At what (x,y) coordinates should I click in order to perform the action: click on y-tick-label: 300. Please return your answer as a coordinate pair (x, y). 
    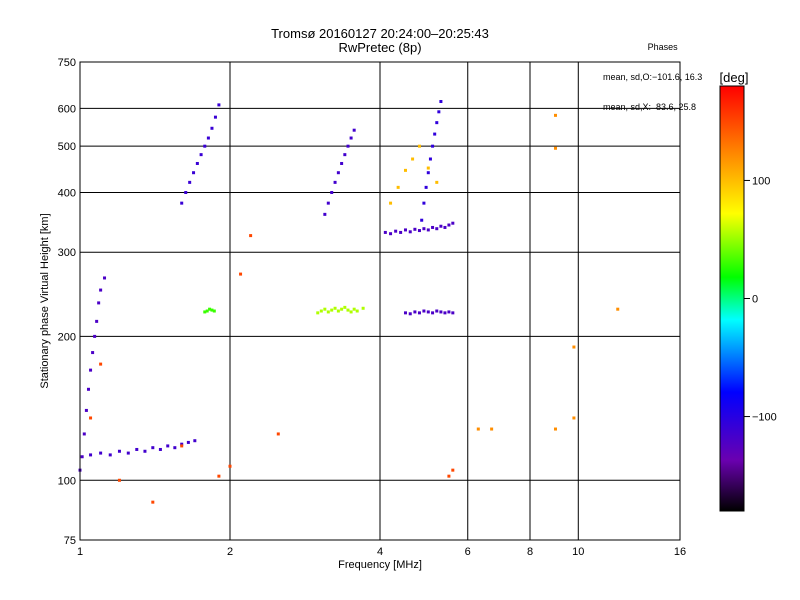
    Looking at the image, I should click on (67, 253).